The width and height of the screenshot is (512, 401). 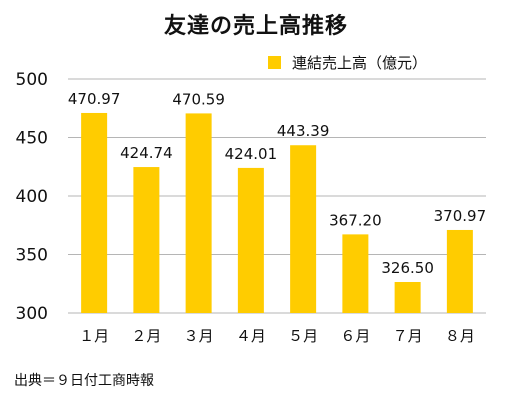 I want to click on x-tick-label: ５月, so click(x=303, y=336).